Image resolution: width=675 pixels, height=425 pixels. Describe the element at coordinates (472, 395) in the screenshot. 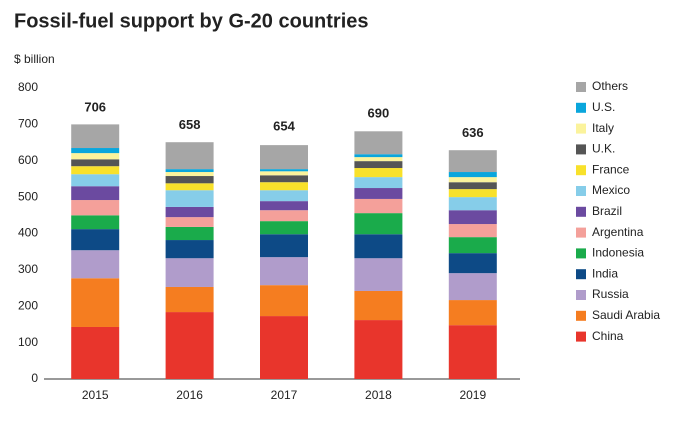

I see `x-tick-label: 2019` at that location.